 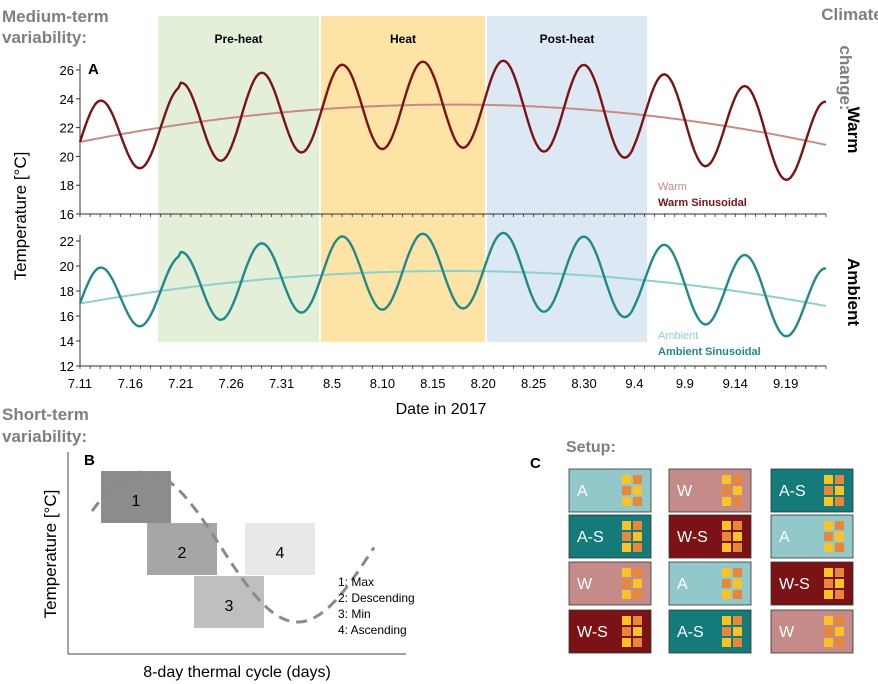 What do you see at coordinates (376, 598) in the screenshot?
I see `panel-b-legend-2: 2: Descending` at bounding box center [376, 598].